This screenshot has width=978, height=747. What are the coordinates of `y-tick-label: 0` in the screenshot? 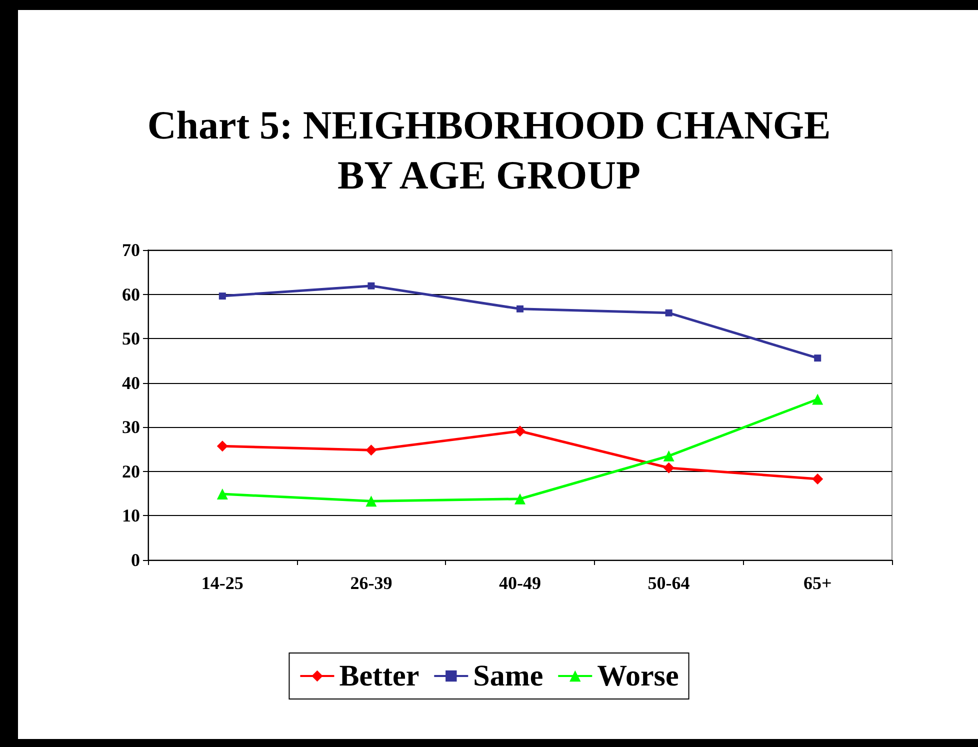 It's located at (135, 560).